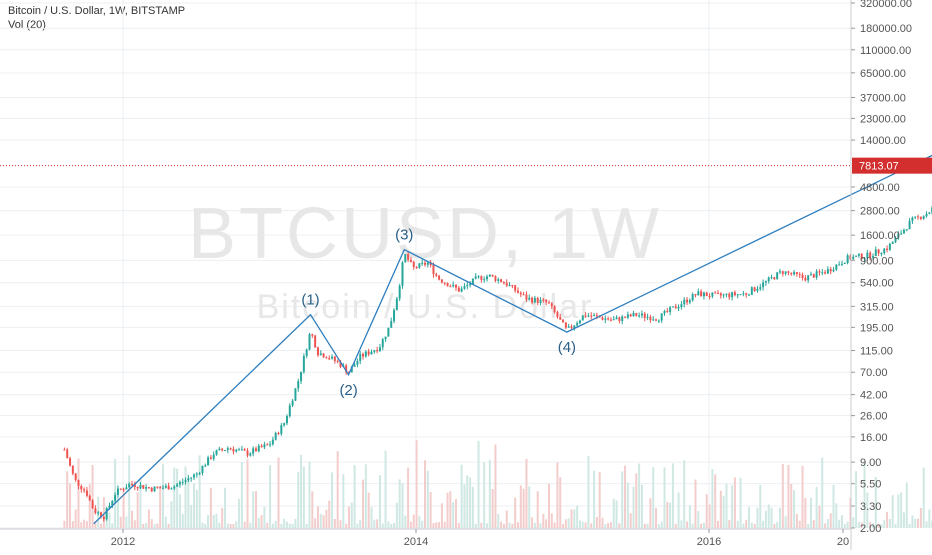 This screenshot has height=555, width=932. Describe the element at coordinates (870, 485) in the screenshot. I see `y-tick-label: 5.50` at that location.